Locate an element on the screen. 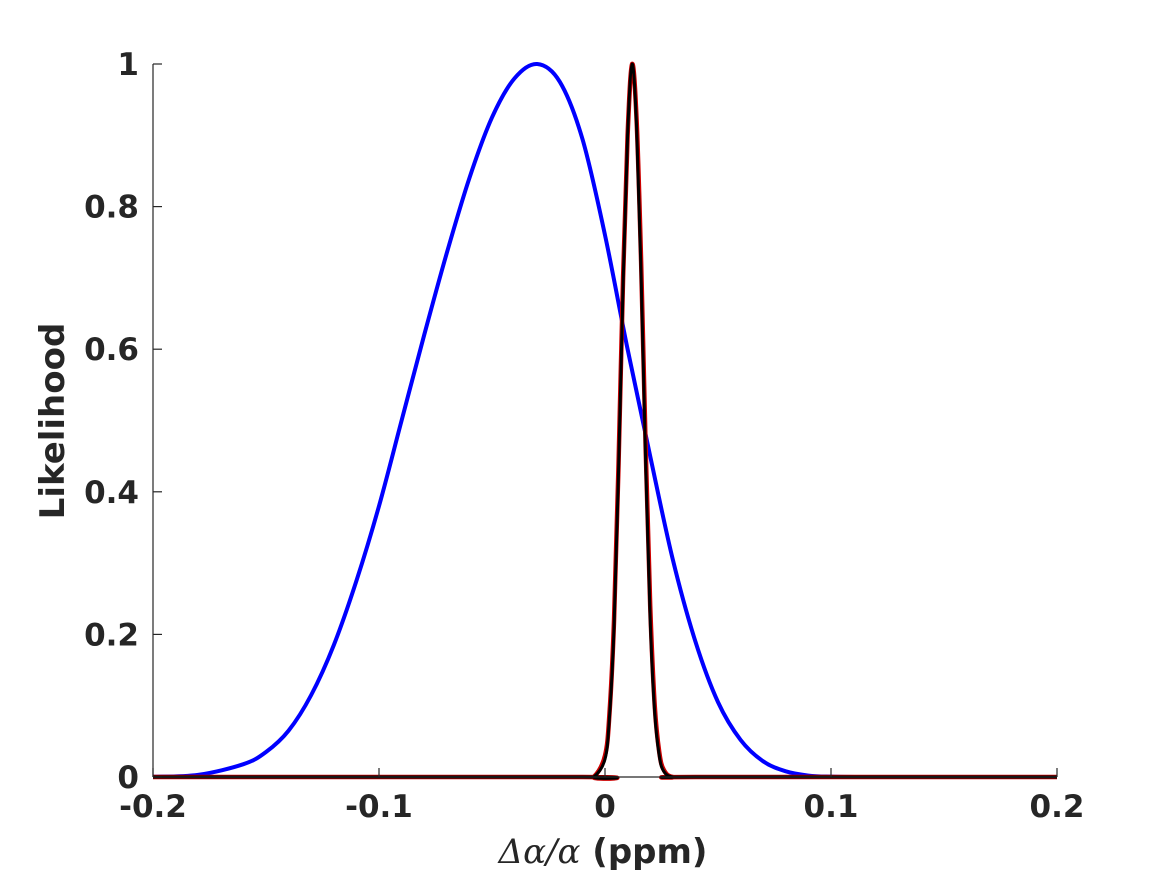 This screenshot has height=875, width=1167. y-tick-label: 0.2 is located at coordinates (111, 635).